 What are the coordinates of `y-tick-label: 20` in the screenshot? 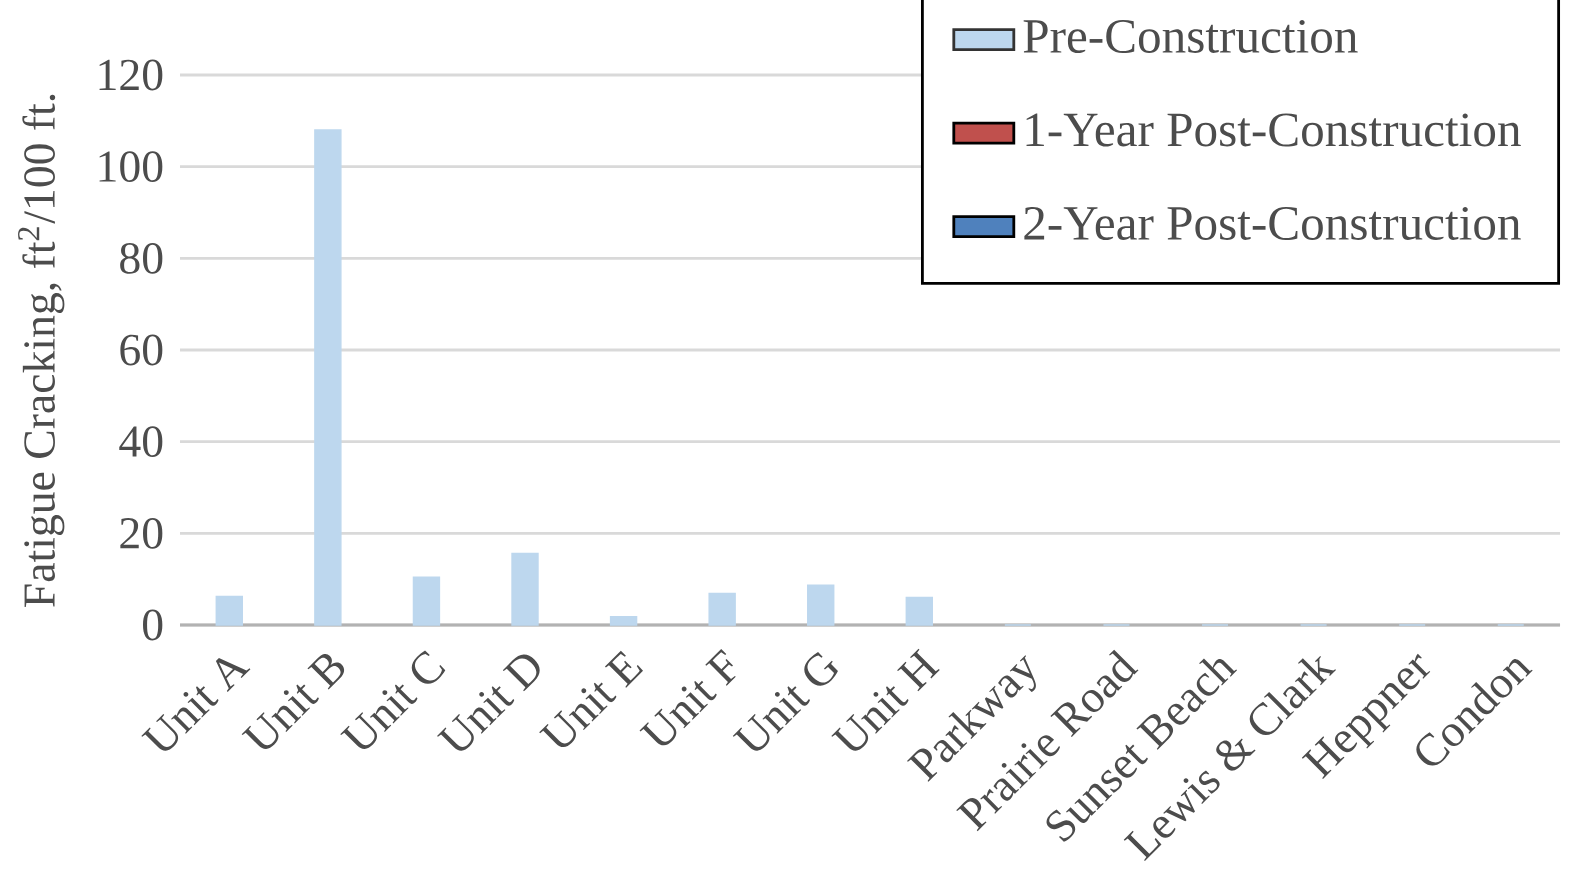 It's located at (141, 533).